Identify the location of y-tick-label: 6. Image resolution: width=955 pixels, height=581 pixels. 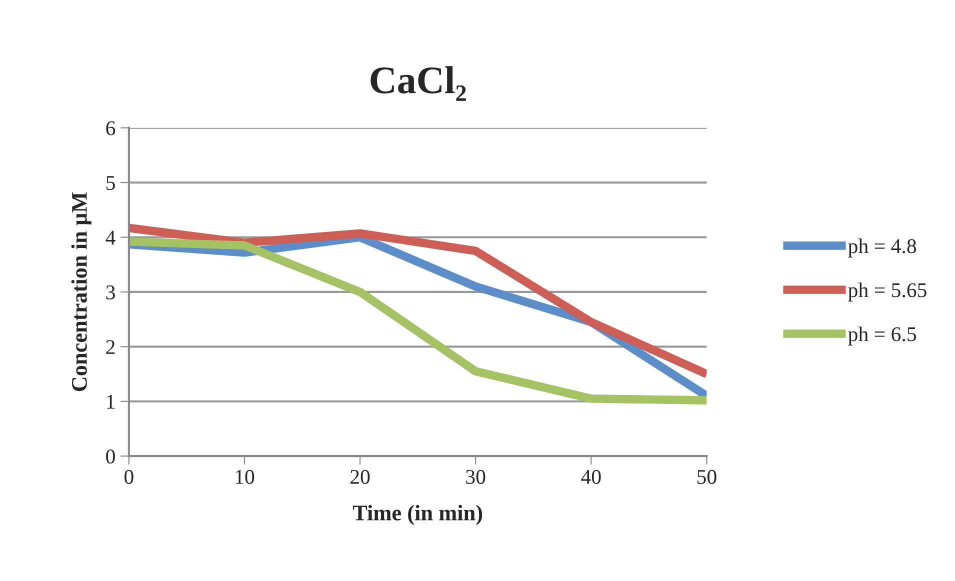
(111, 128).